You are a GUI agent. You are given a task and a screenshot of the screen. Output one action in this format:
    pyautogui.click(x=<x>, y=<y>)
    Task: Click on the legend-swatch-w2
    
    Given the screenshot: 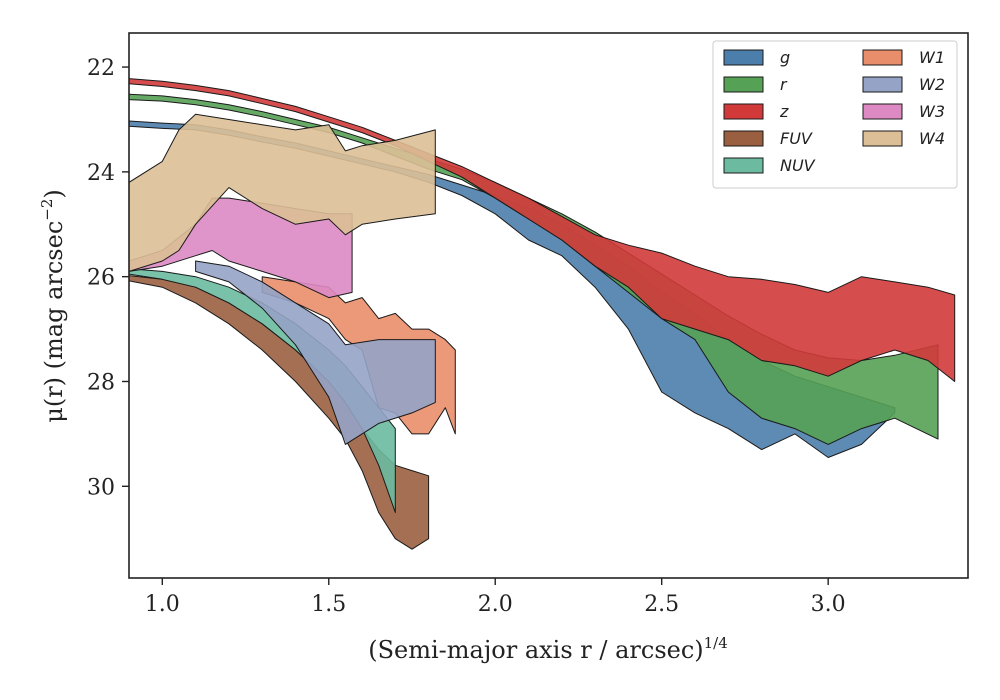 What is the action you would take?
    pyautogui.click(x=882, y=84)
    